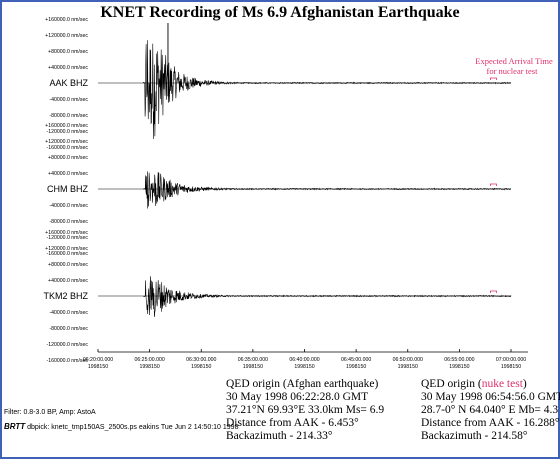 This screenshot has height=459, width=560. Describe the element at coordinates (201, 360) in the screenshot. I see `x-tick-time-label: 06:30:00.000` at that location.